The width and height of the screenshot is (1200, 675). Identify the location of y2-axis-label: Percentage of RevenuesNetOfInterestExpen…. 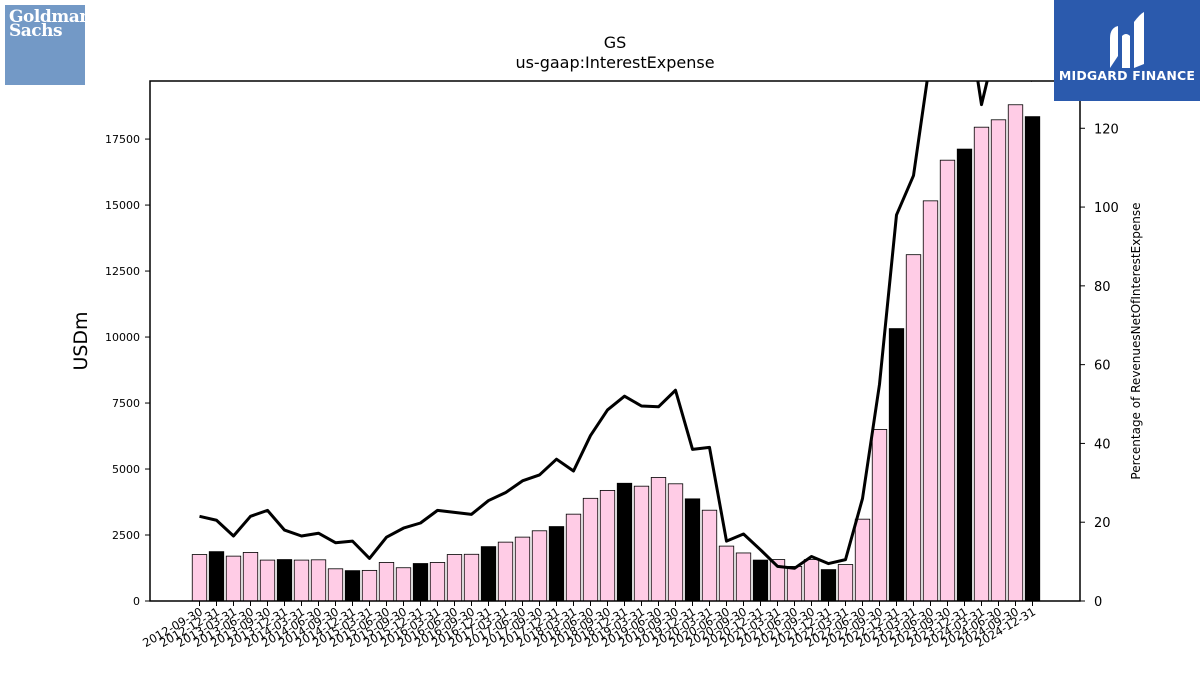
(1136, 340).